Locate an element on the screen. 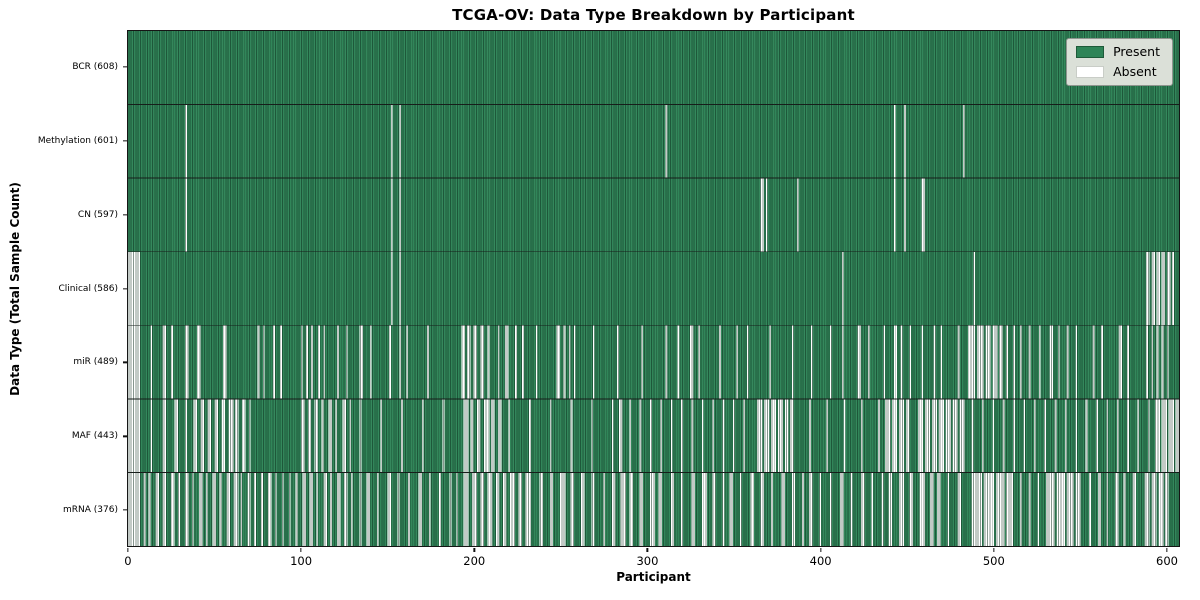 This screenshot has height=600, width=1200. x-tick-label-300: 300 is located at coordinates (647, 561).